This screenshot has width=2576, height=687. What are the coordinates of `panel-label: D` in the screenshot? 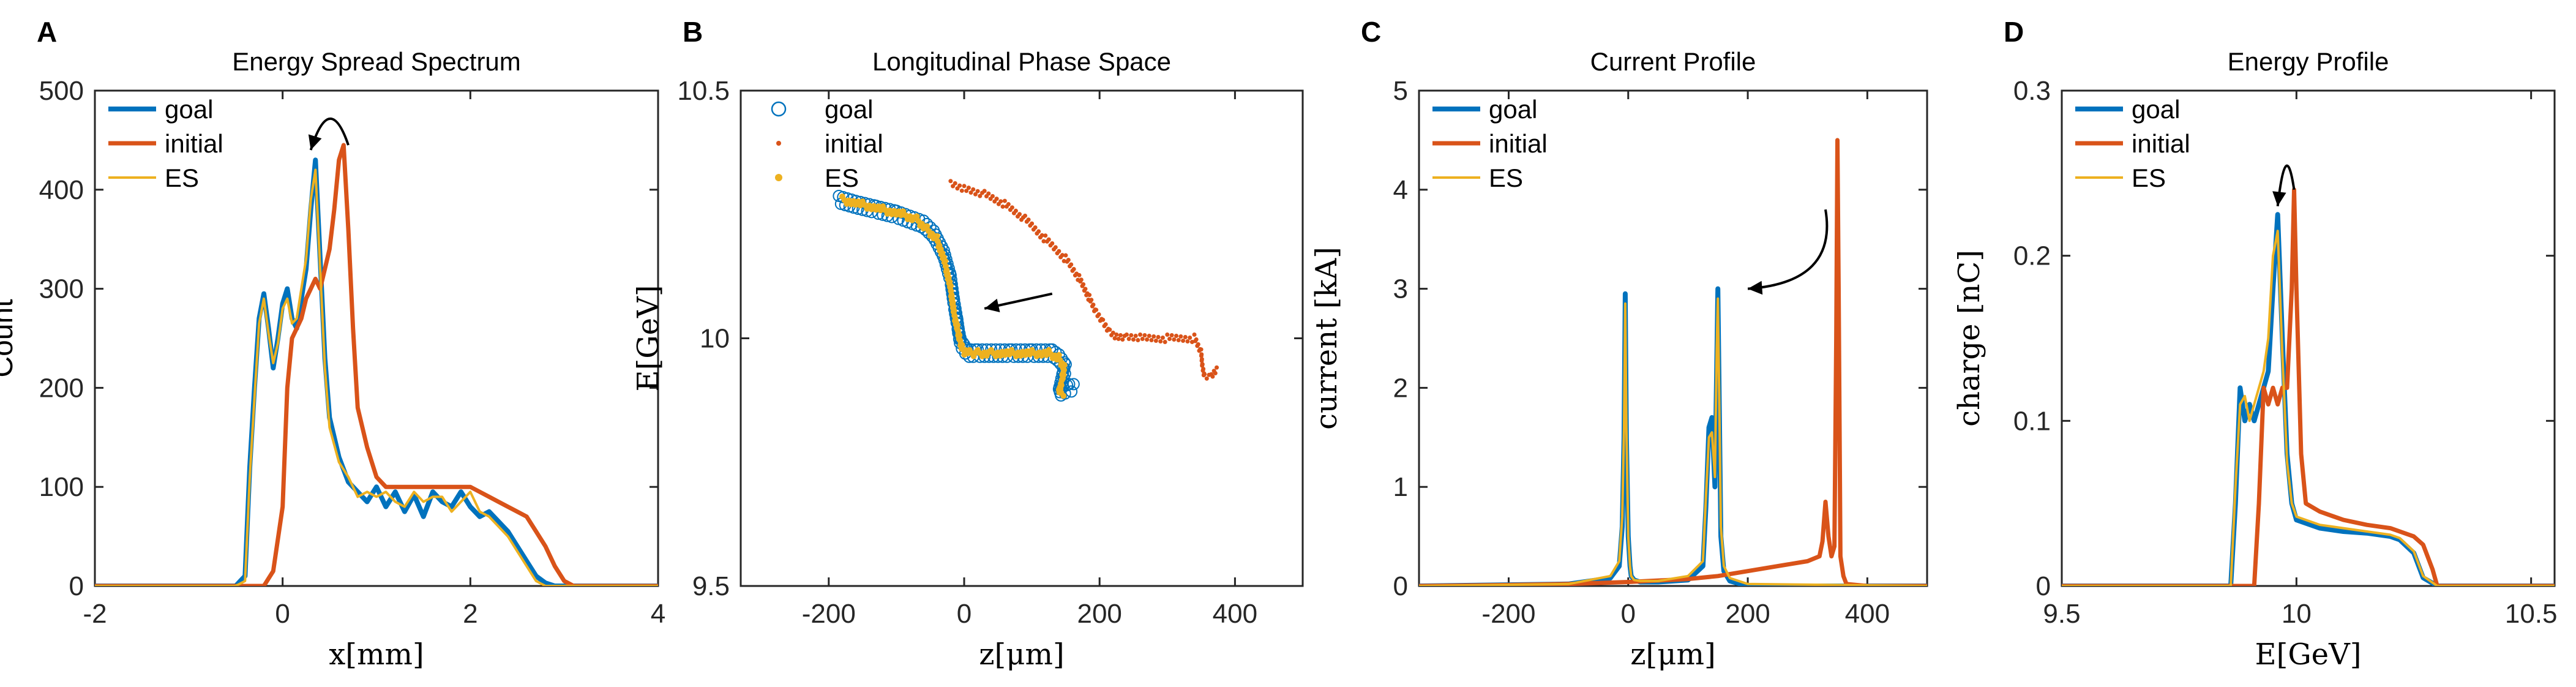 It's located at (2014, 32).